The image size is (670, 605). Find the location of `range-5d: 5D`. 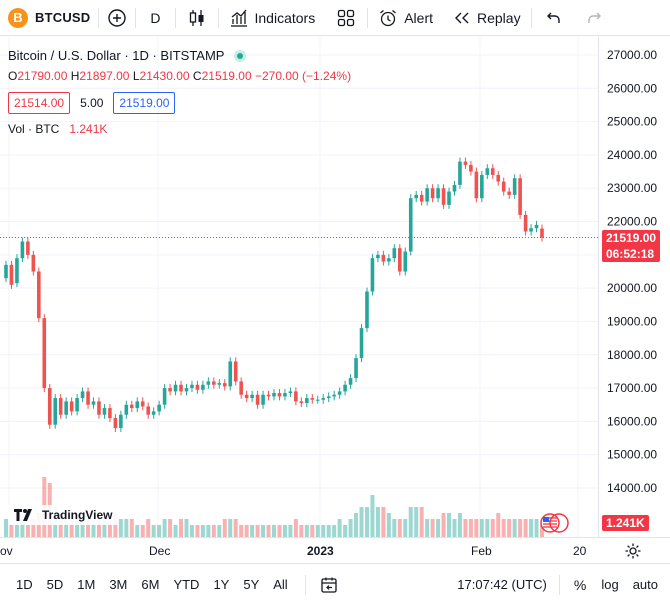

range-5d: 5D is located at coordinates (55, 584).